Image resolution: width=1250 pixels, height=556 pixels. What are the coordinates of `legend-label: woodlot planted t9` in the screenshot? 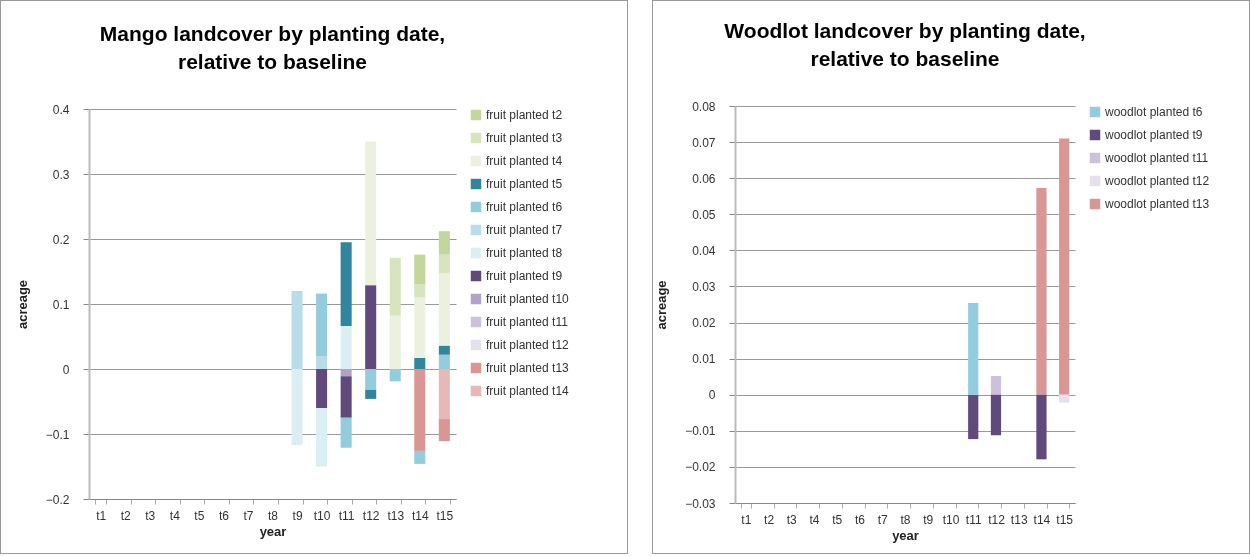 It's located at (1153, 135).